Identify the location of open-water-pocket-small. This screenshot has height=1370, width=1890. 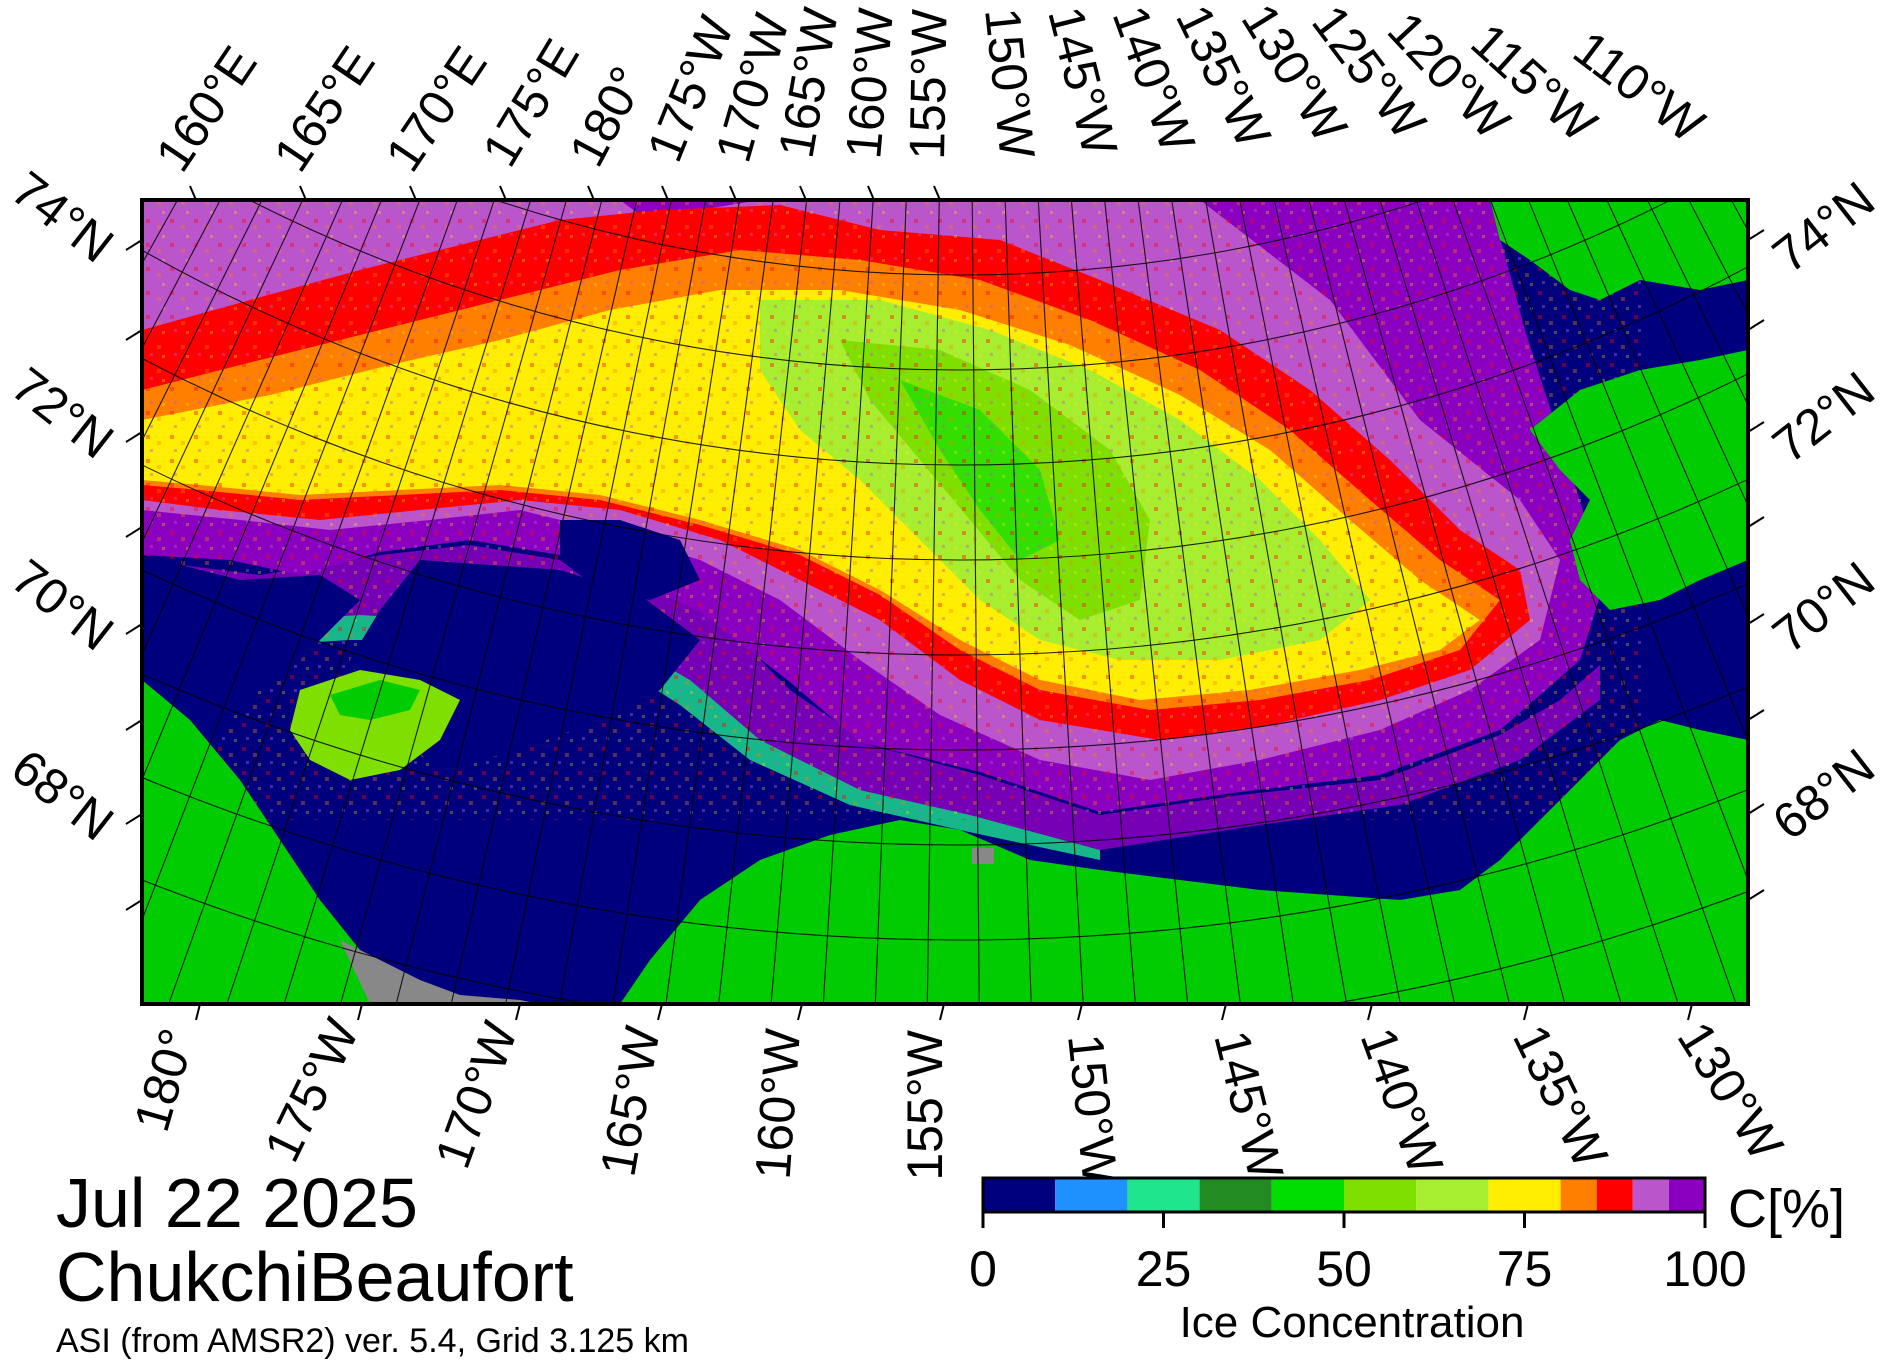
(630, 560).